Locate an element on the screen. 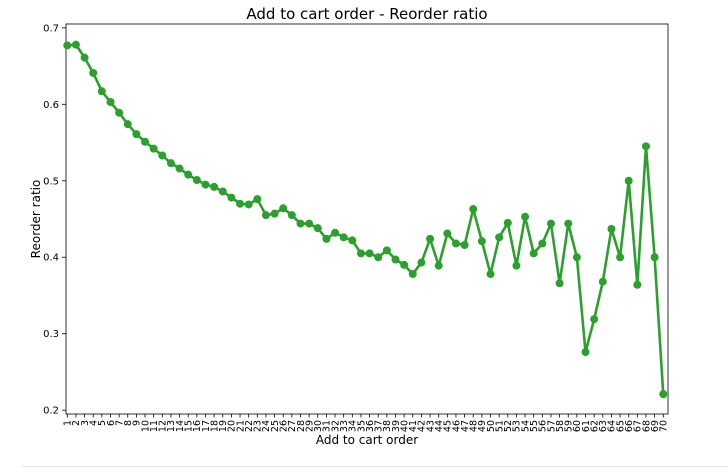 The height and width of the screenshot is (471, 728). x-tick-label: 21 is located at coordinates (240, 426).